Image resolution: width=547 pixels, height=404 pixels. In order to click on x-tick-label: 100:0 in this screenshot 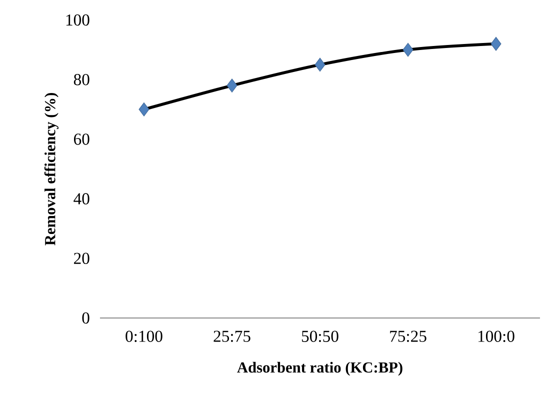, I will do `click(496, 336)`.